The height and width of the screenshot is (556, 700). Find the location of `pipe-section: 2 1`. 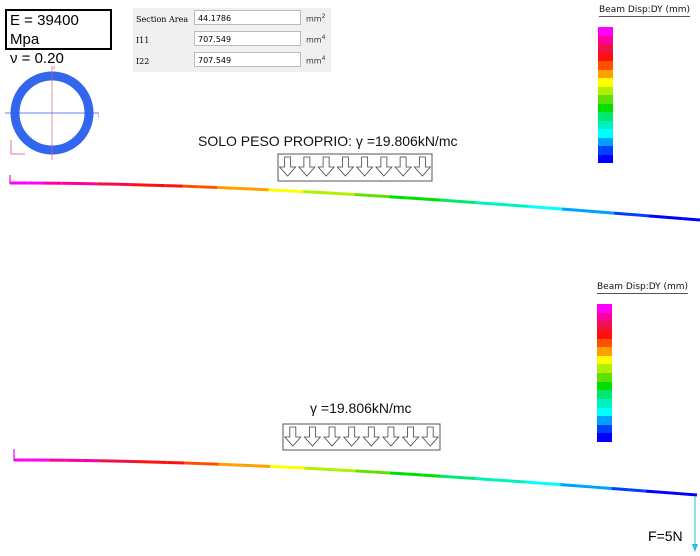

pipe-section: 2 1 is located at coordinates (52, 112).